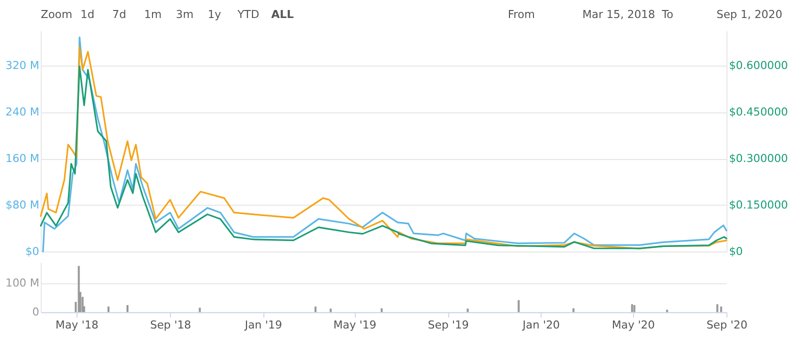 The width and height of the screenshot is (800, 350). Describe the element at coordinates (248, 14) in the screenshot. I see `text: YTD` at that location.